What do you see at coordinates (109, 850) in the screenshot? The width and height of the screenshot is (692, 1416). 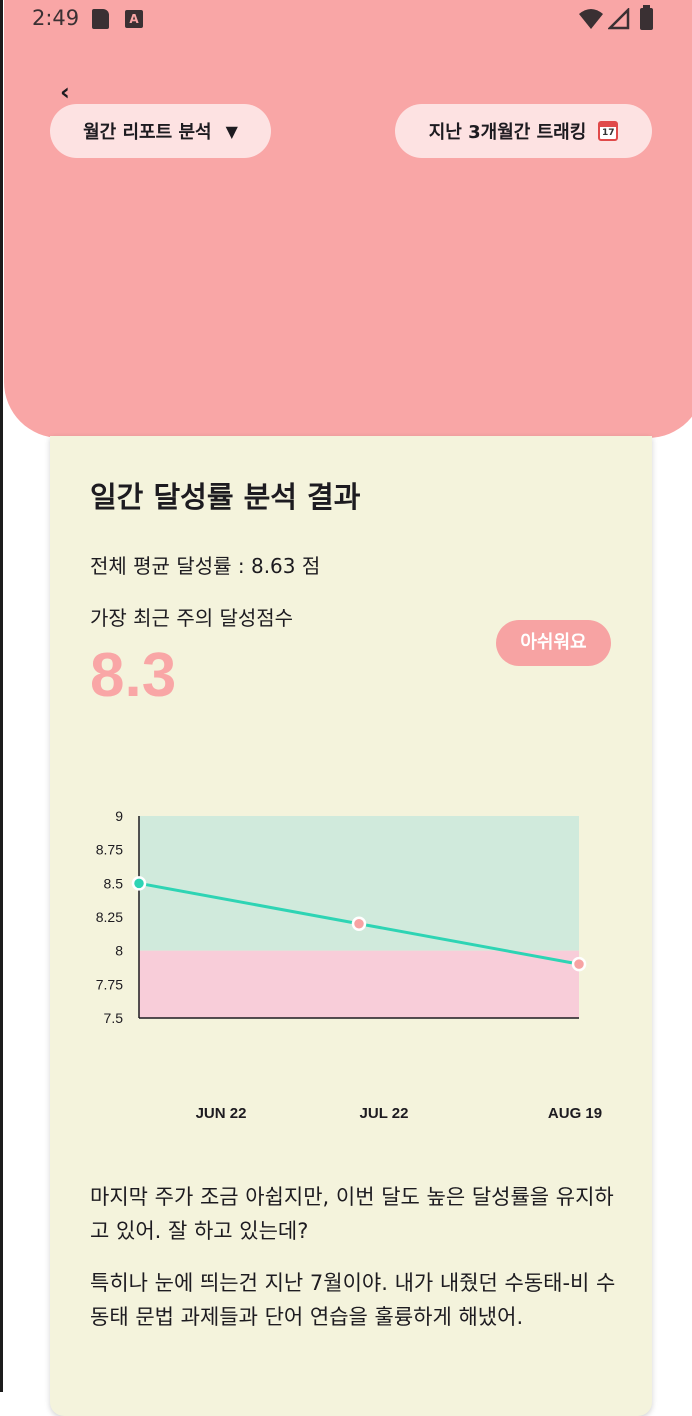 I see `chart-y-tick-label: 8.75` at bounding box center [109, 850].